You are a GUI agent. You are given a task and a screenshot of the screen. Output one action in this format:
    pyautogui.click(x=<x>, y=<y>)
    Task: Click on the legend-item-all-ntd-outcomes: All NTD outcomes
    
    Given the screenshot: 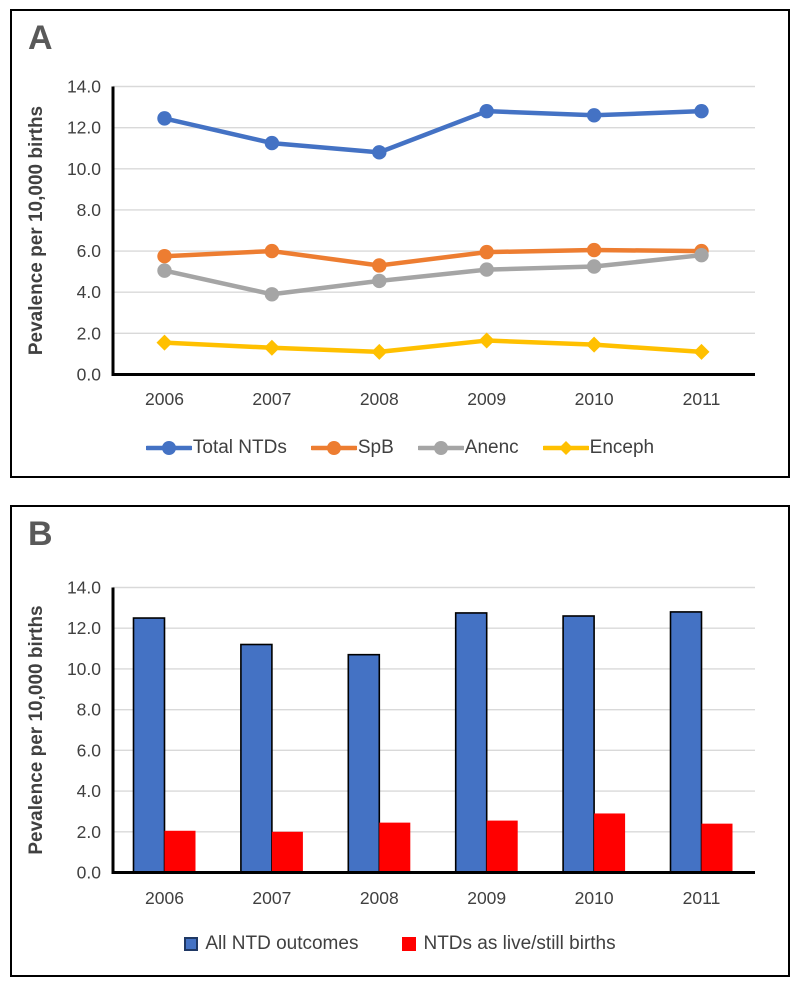 What is the action you would take?
    pyautogui.click(x=271, y=944)
    